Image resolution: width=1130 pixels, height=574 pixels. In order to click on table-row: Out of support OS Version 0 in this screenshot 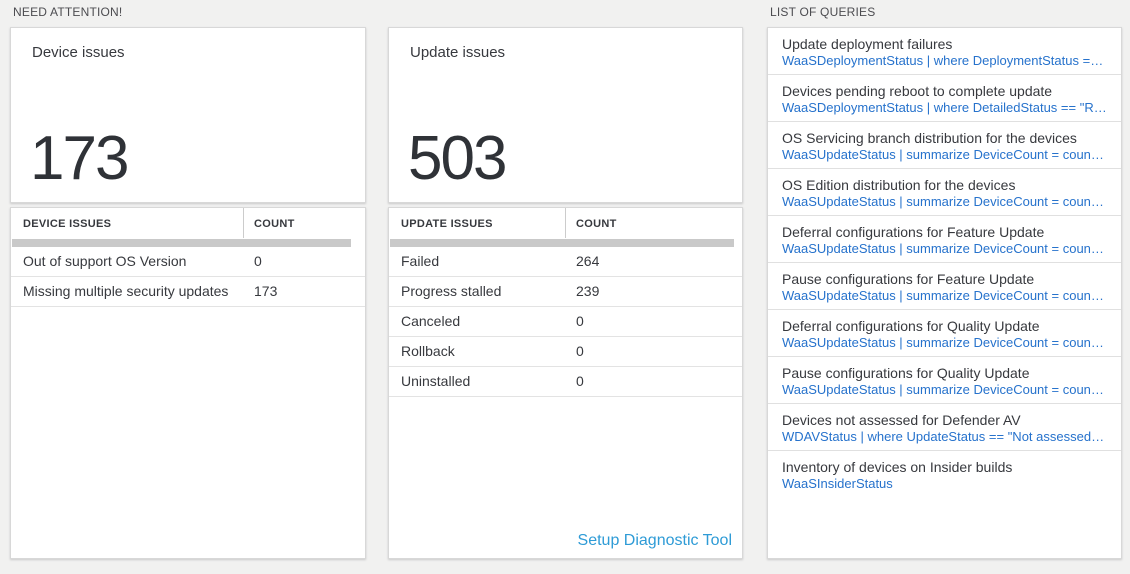, I will do `click(188, 262)`.